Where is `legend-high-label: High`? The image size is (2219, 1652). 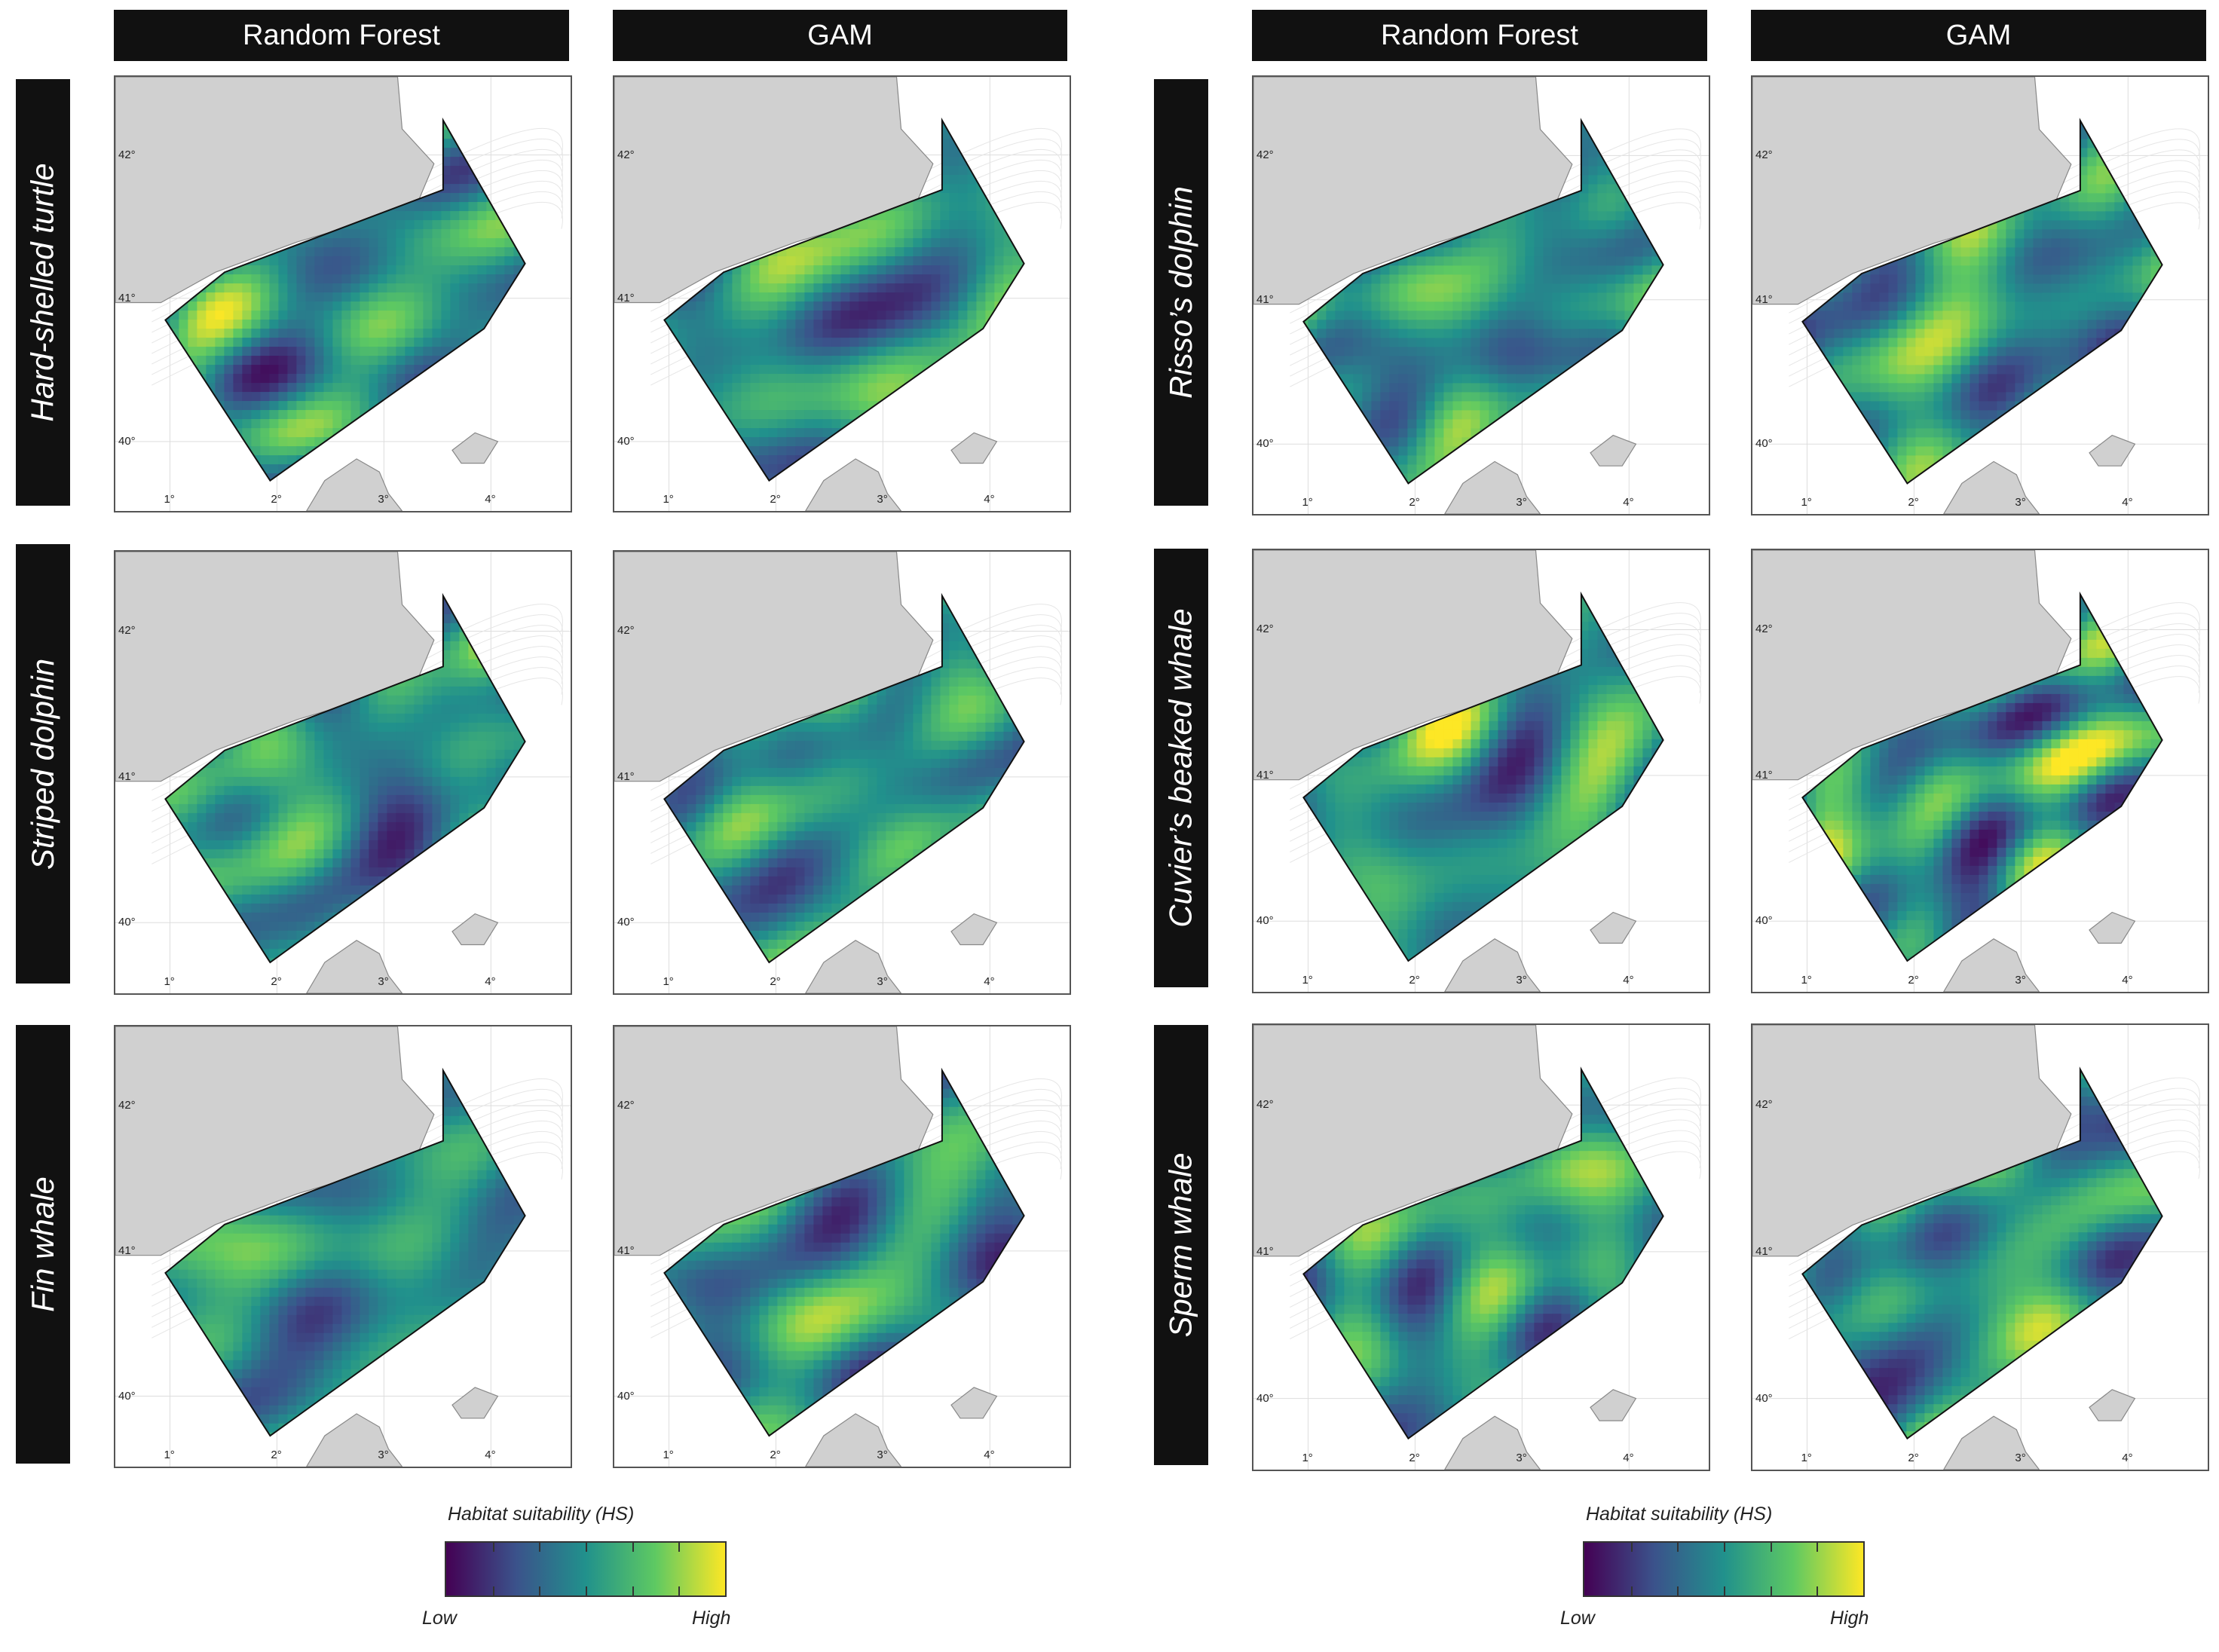
legend-high-label: High is located at coordinates (711, 1619).